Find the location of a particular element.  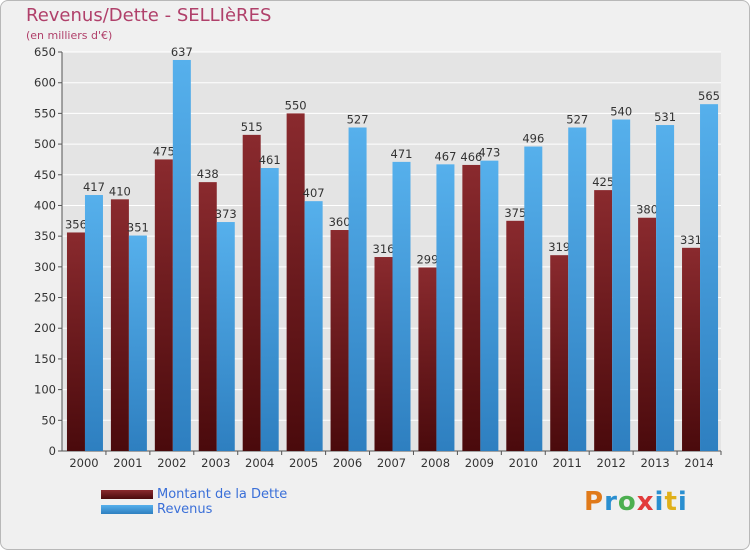

data-label-revenus: 496 is located at coordinates (533, 139).